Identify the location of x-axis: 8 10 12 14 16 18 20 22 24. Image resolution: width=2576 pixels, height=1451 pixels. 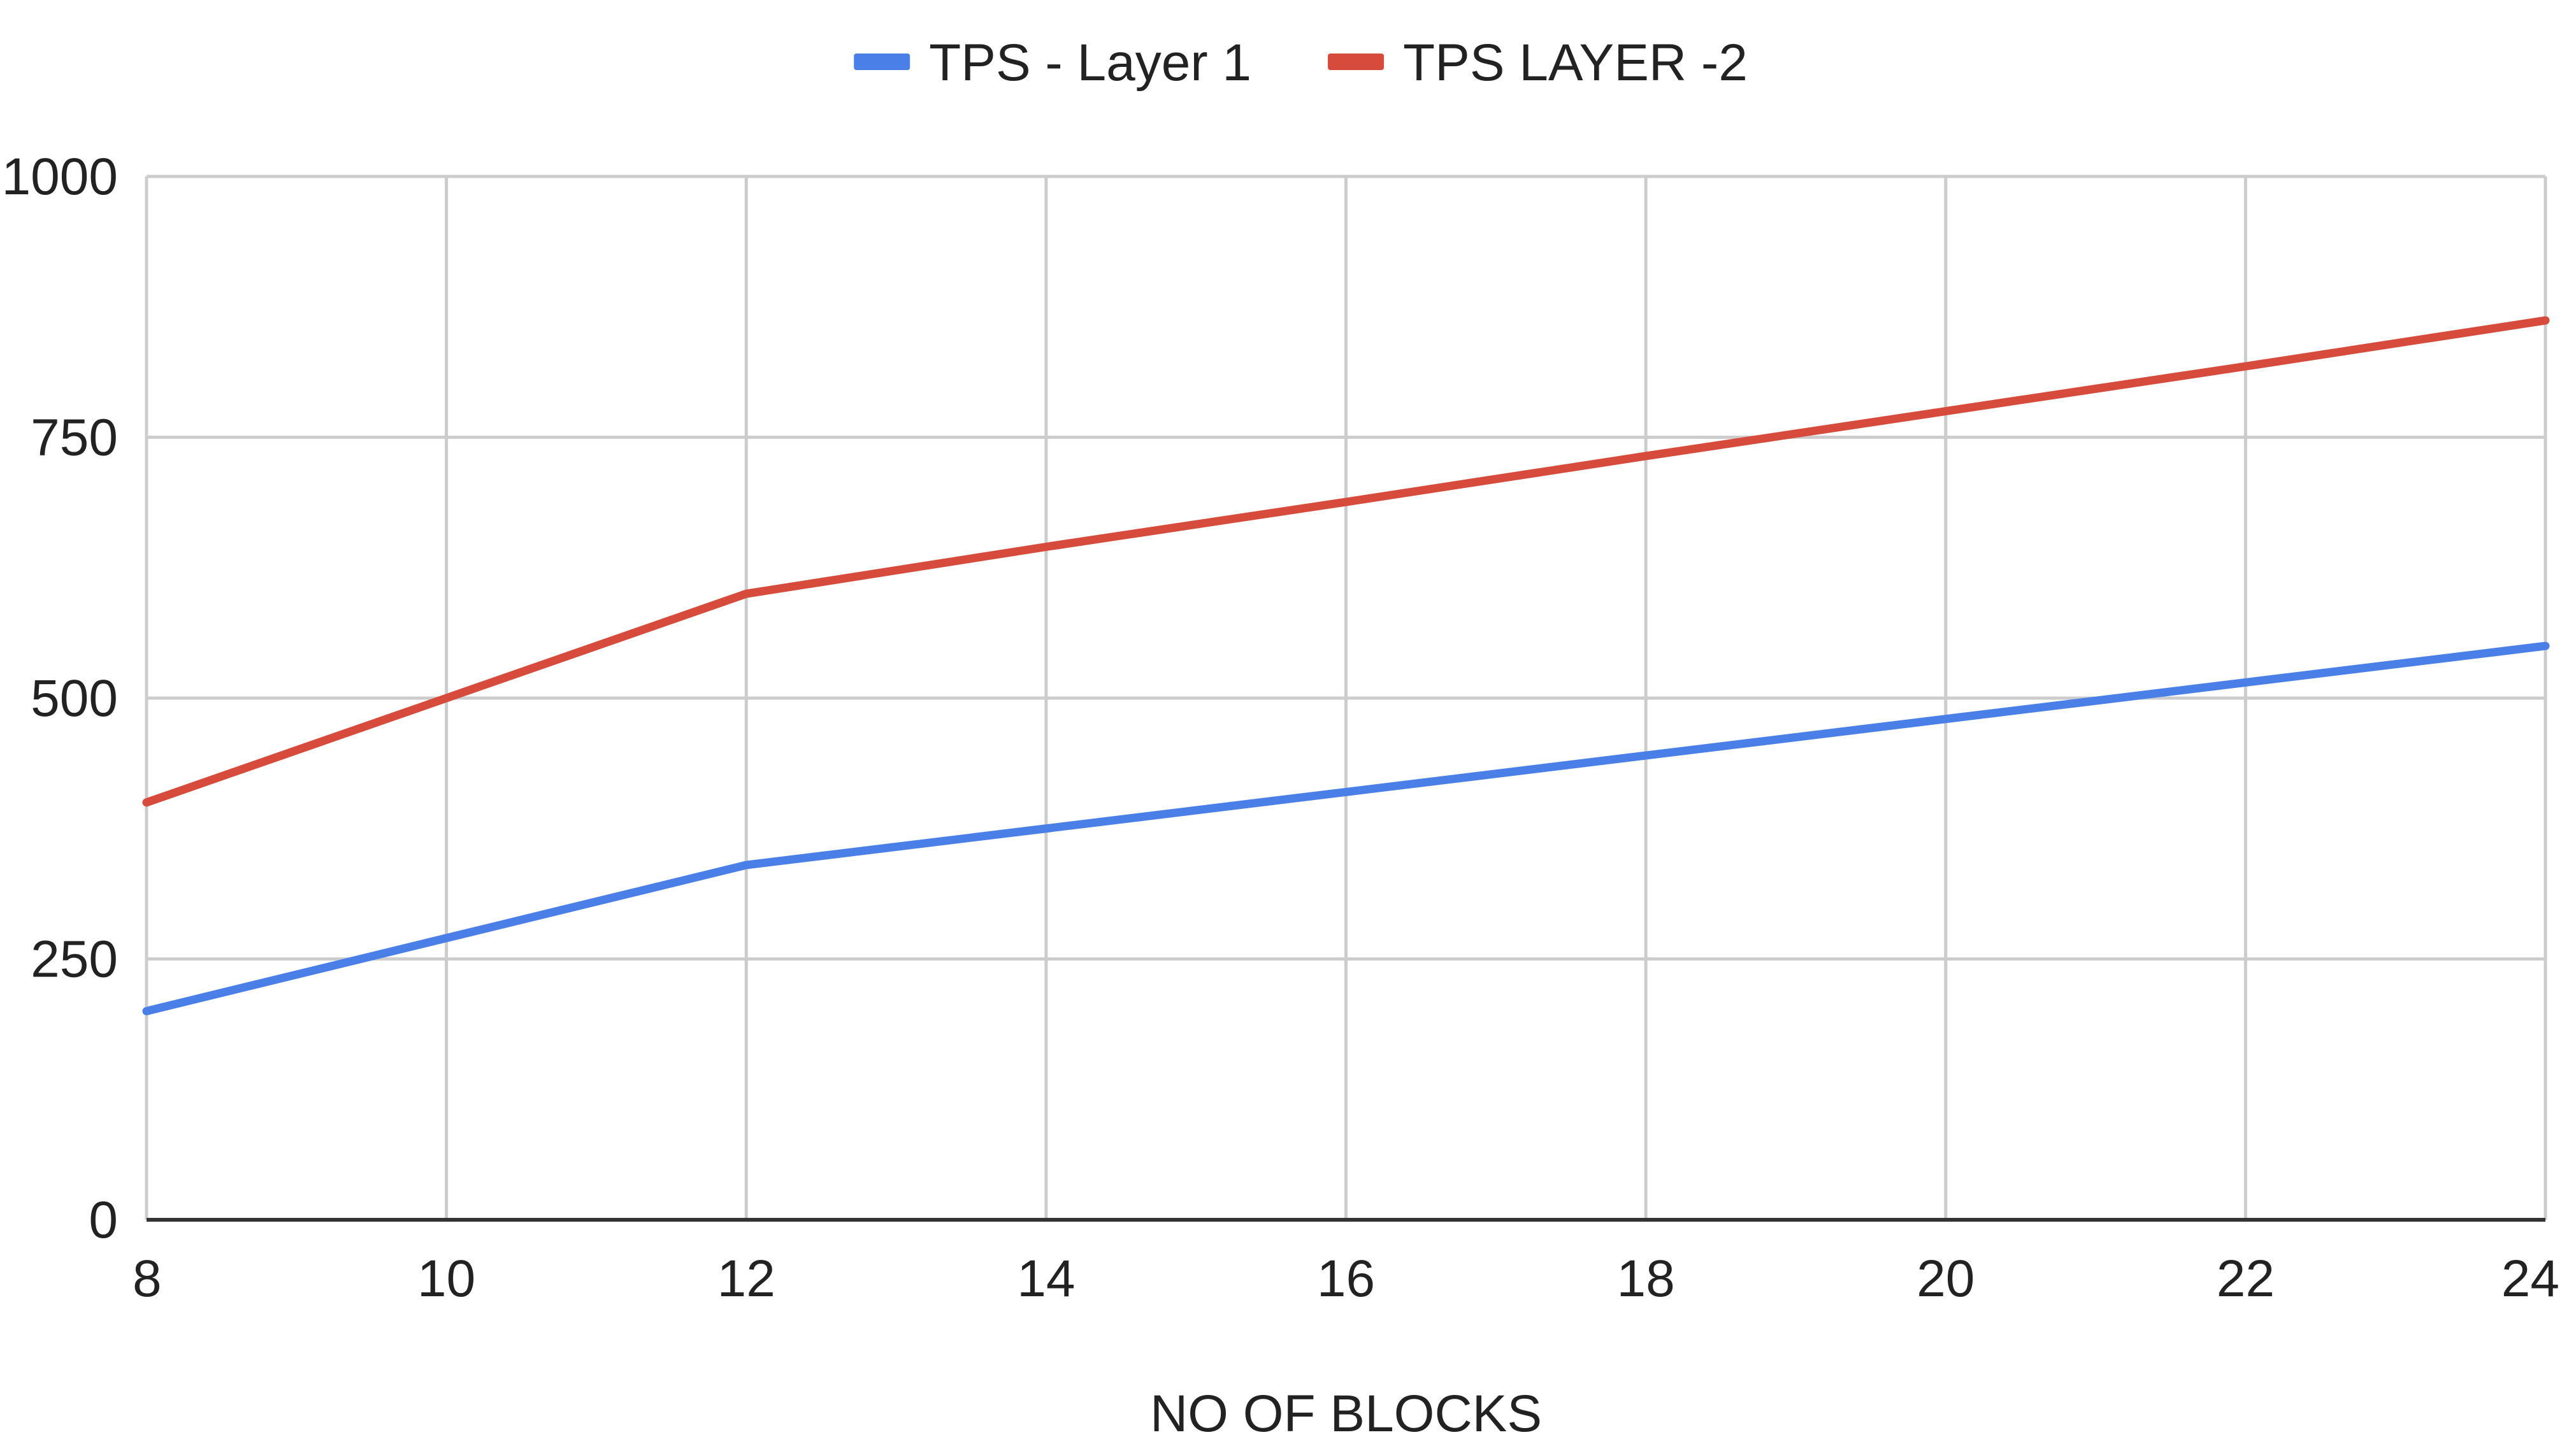
(1346, 1279).